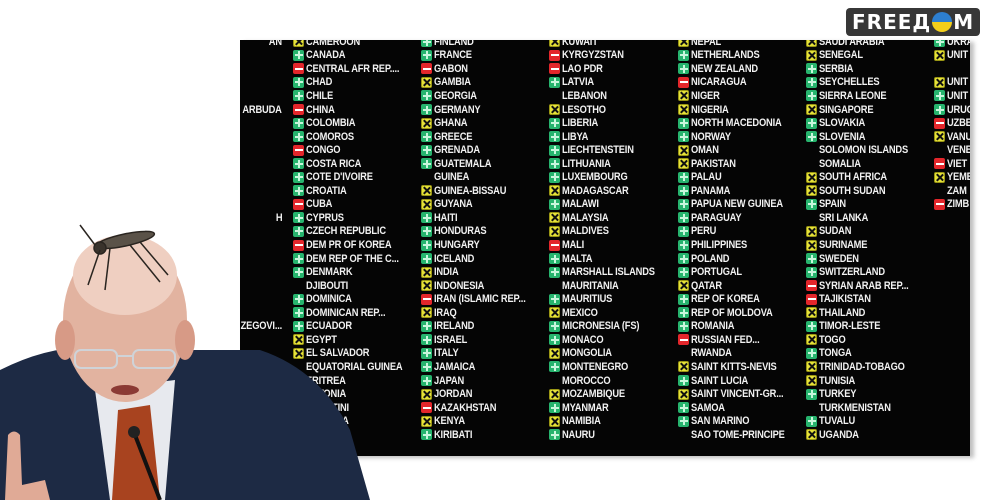  Describe the element at coordinates (958, 95) in the screenshot. I see `country-name: UNIT` at that location.